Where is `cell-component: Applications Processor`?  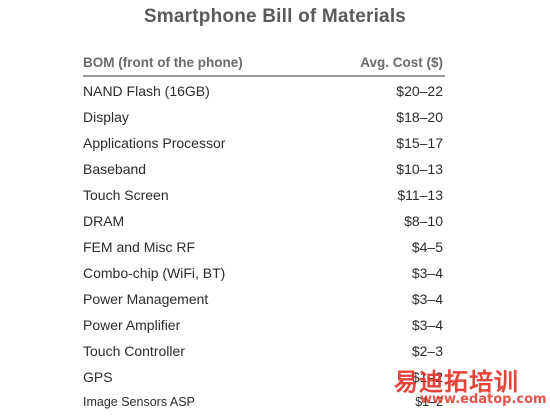 cell-component: Applications Processor is located at coordinates (154, 143).